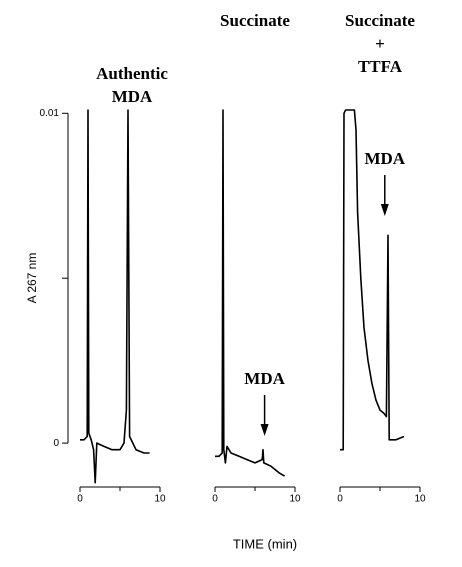 The height and width of the screenshot is (567, 462). I want to click on y-axis-label: A 267 nm, so click(32, 278).